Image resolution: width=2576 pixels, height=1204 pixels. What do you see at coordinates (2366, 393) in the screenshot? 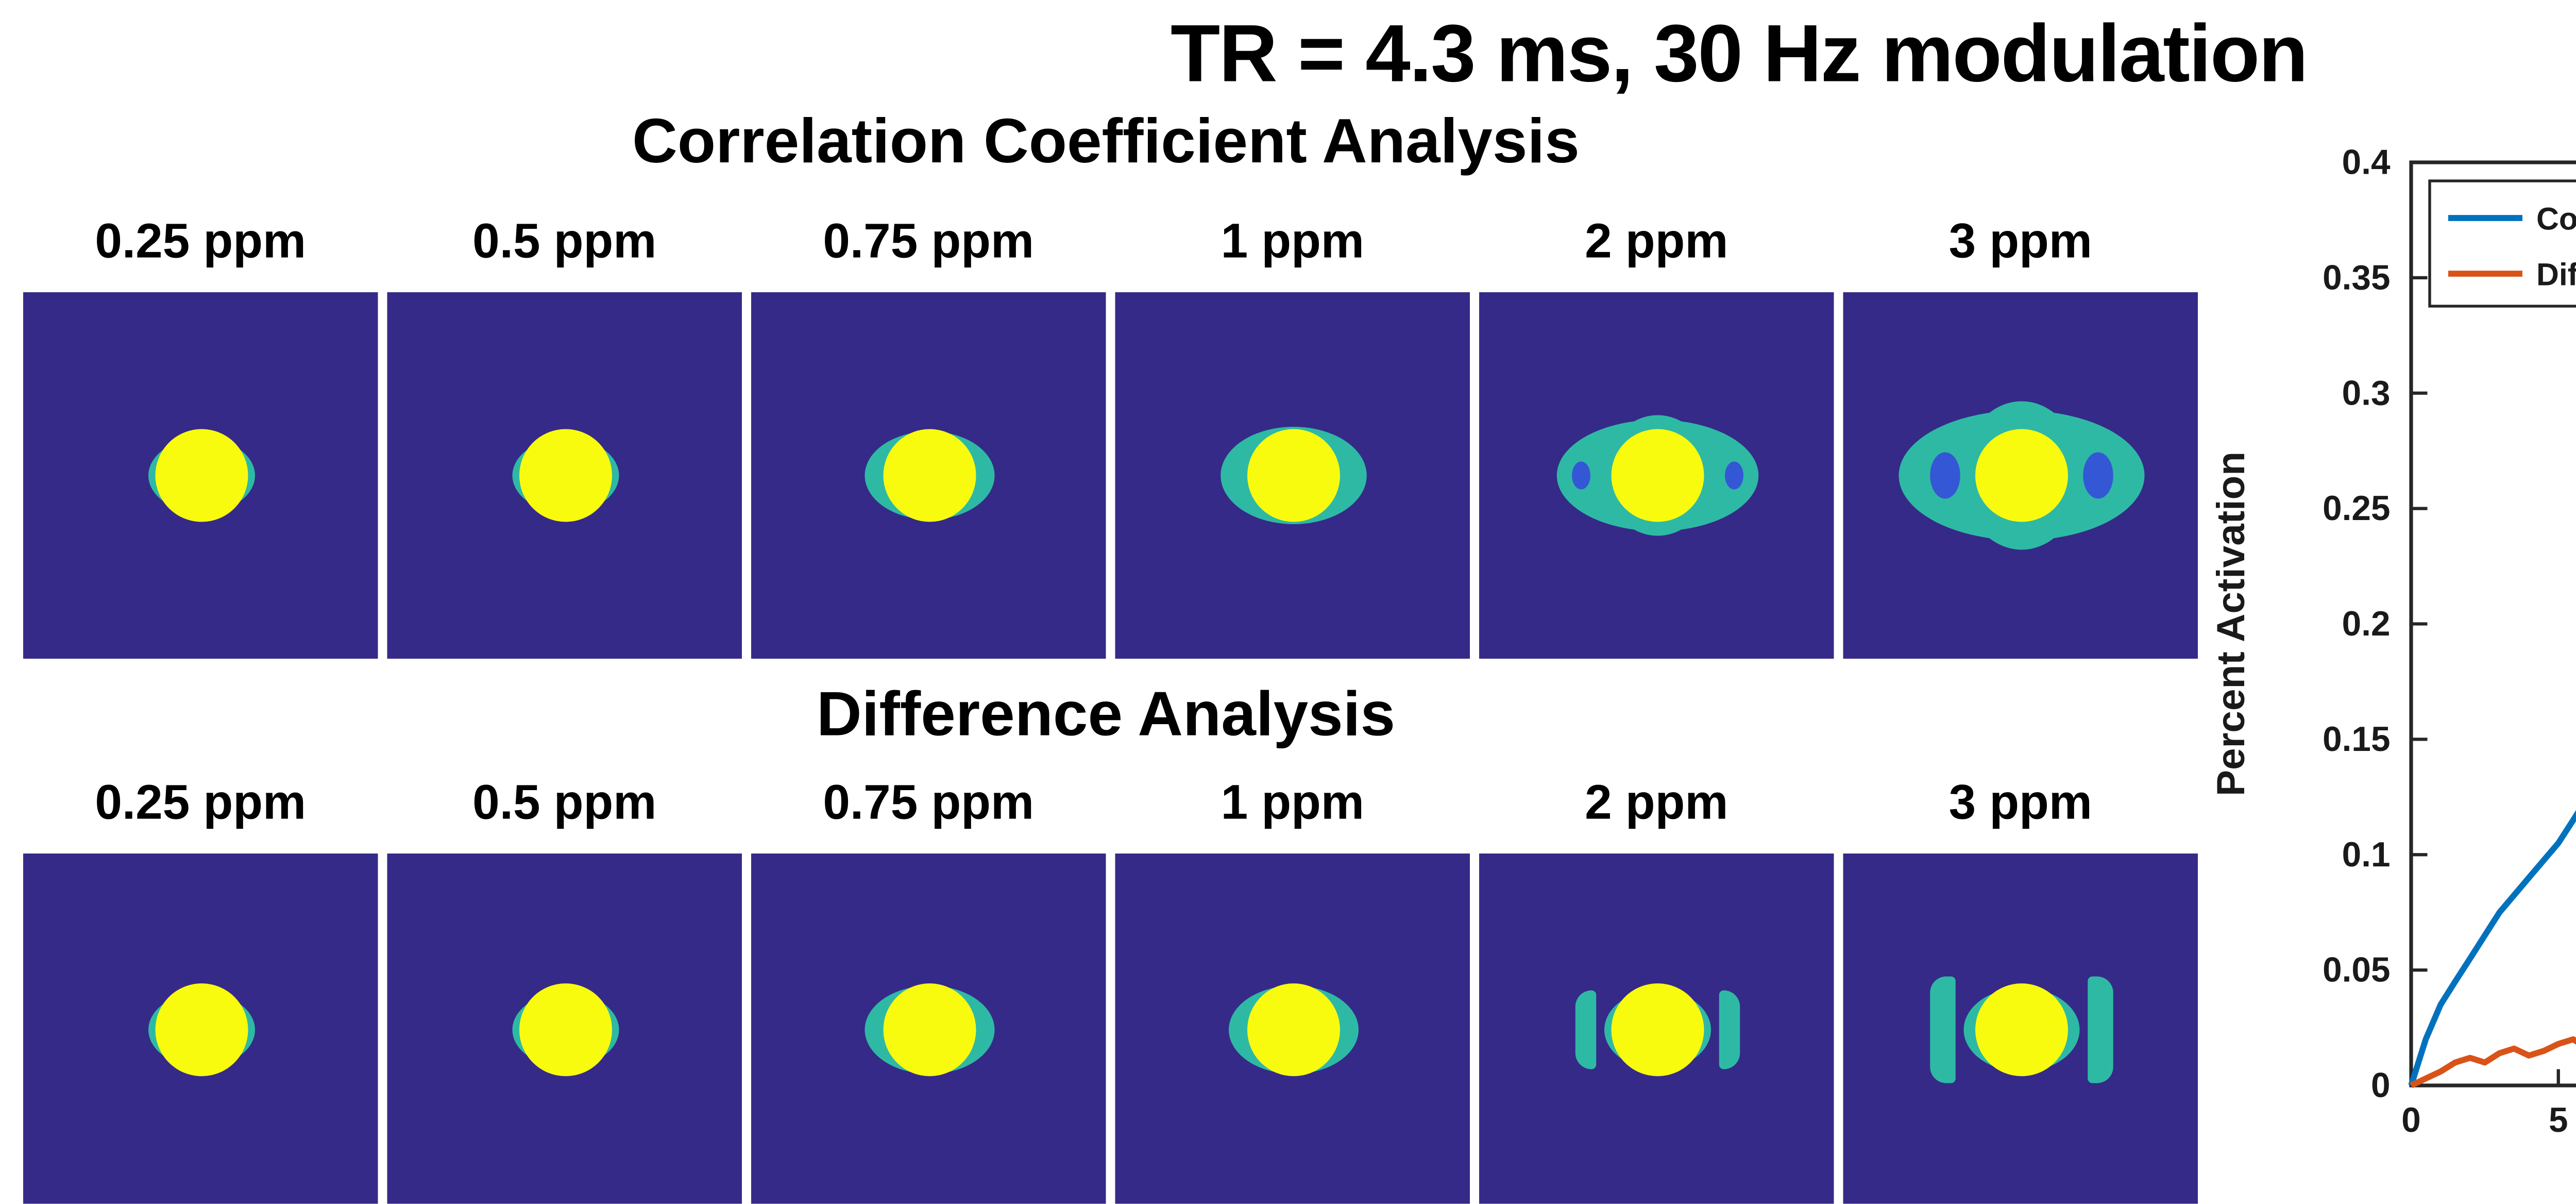
I see `y-tick-label: 0.3` at bounding box center [2366, 393].